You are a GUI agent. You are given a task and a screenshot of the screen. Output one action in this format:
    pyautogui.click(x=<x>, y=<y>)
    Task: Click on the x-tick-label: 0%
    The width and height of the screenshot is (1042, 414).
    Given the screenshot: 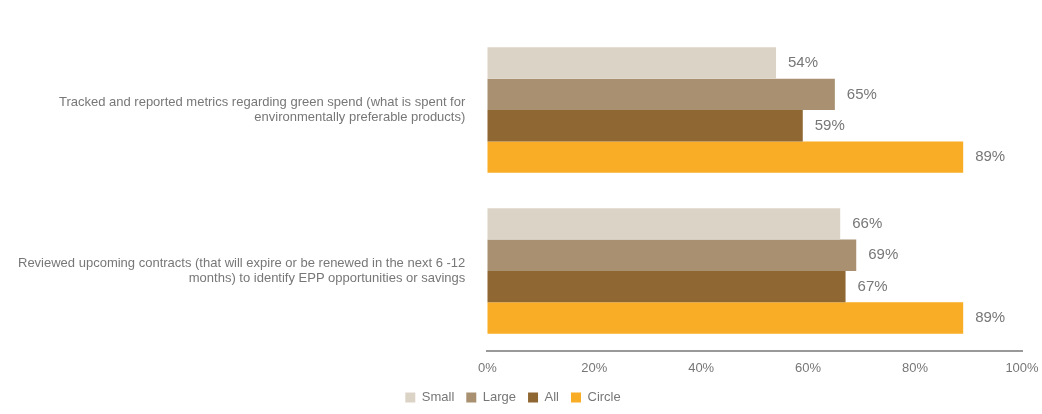 What is the action you would take?
    pyautogui.click(x=487, y=367)
    